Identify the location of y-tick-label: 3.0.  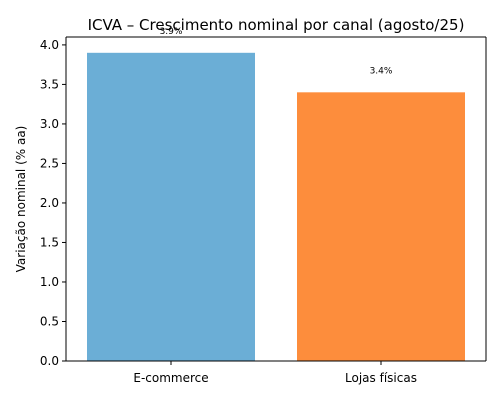
(49, 124).